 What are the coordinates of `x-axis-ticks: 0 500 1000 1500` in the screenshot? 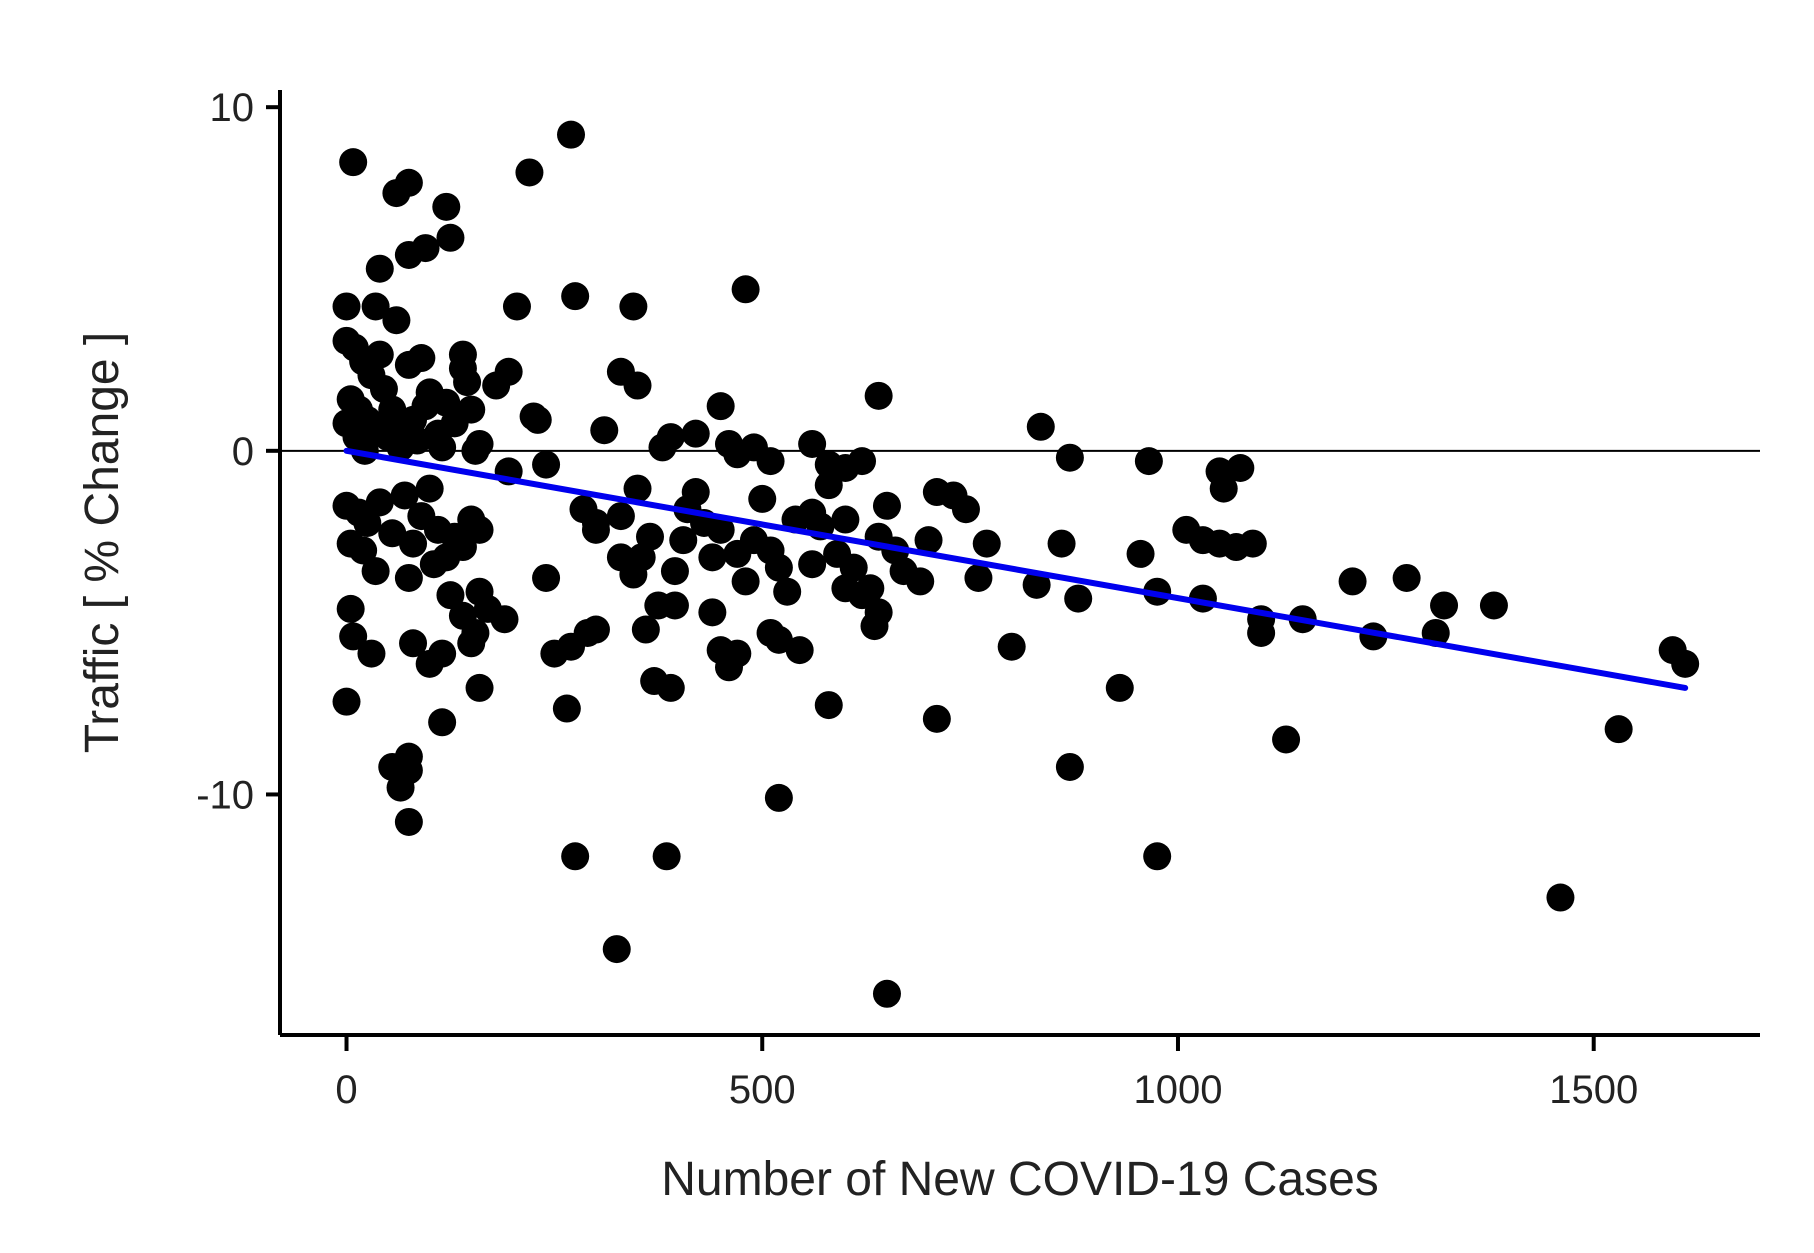 It's located at (986, 1073).